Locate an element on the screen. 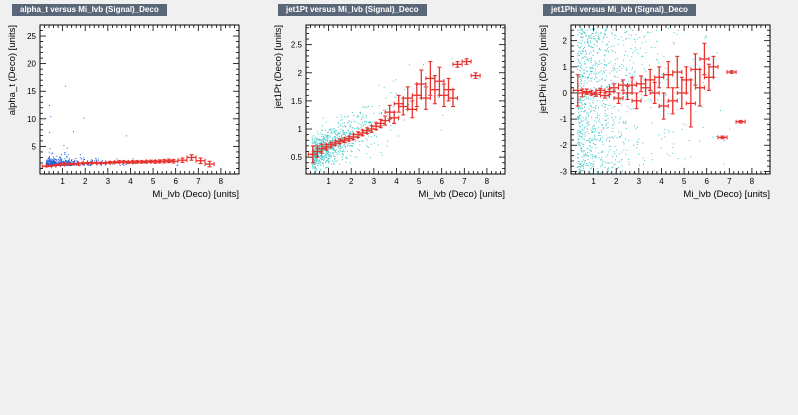 This screenshot has width=798, height=415. x-tick-label: 2 is located at coordinates (616, 181).